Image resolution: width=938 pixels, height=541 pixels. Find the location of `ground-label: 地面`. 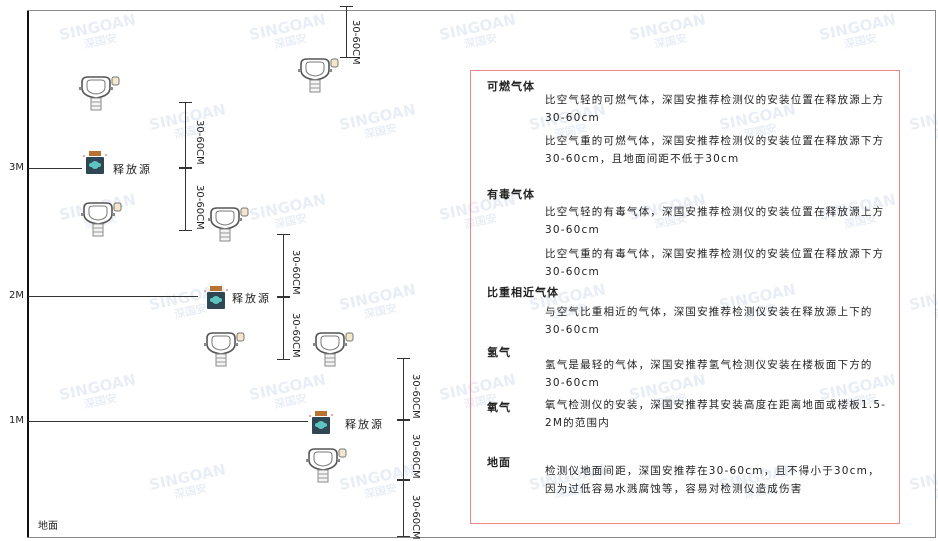

ground-label: 地面 is located at coordinates (48, 526).